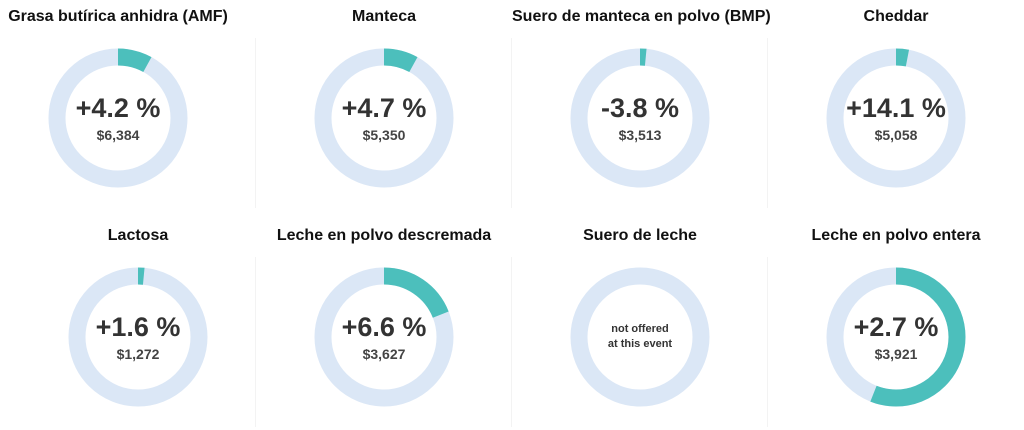 Image resolution: width=1024 pixels, height=430 pixels. I want to click on donut-panel-amf: Grasa butírica anhidra (AMF) +4.2 % $6,384, so click(128, 105).